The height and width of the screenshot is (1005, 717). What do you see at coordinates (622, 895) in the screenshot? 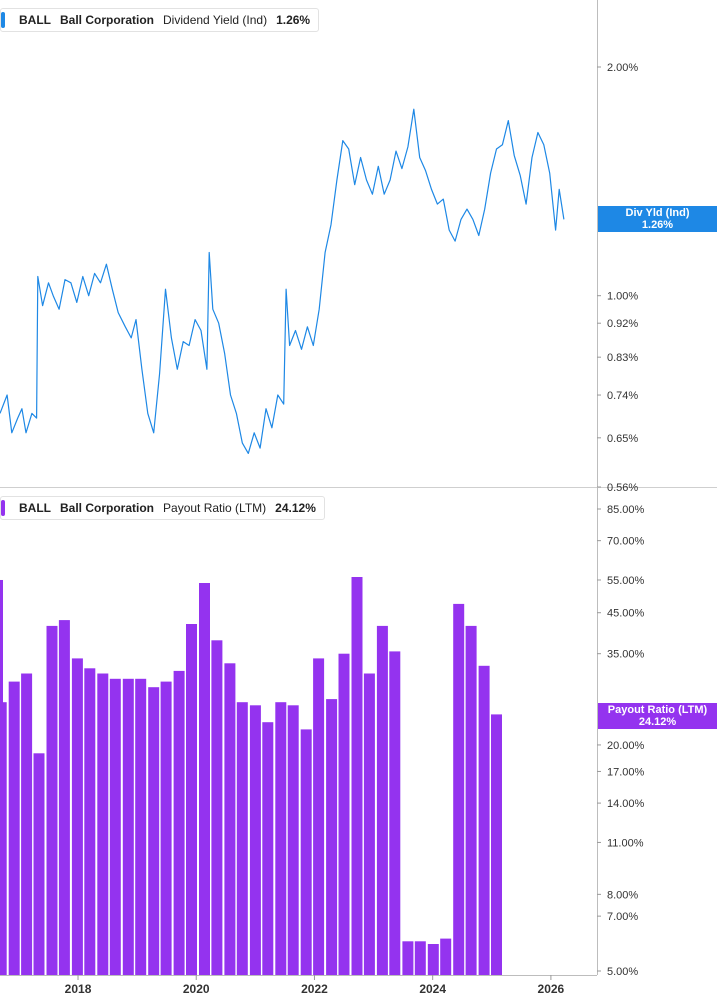
I see `y-tick-label: 8.00%` at bounding box center [622, 895].